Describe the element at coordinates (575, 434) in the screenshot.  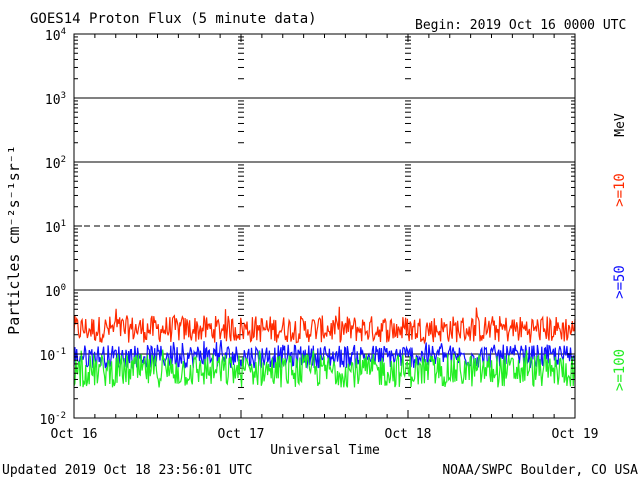
I see `x-tick-label: Oct 19` at that location.